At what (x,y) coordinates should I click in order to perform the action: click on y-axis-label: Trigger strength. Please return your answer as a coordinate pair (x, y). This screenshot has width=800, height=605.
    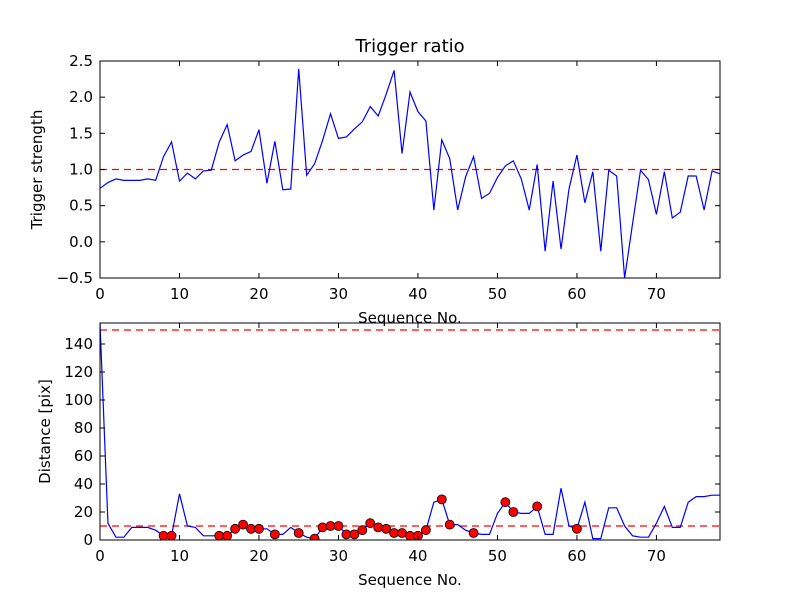
    Looking at the image, I should click on (37, 170).